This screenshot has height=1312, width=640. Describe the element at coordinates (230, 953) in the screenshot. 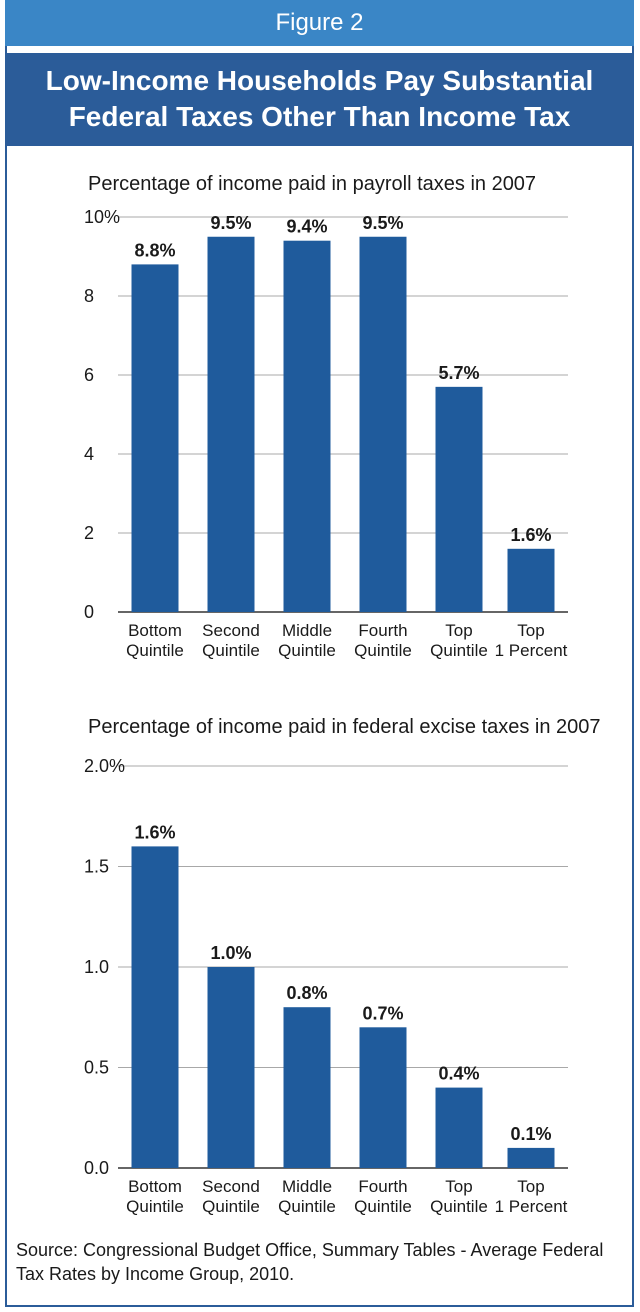

I see `data-label: 1.0%` at that location.